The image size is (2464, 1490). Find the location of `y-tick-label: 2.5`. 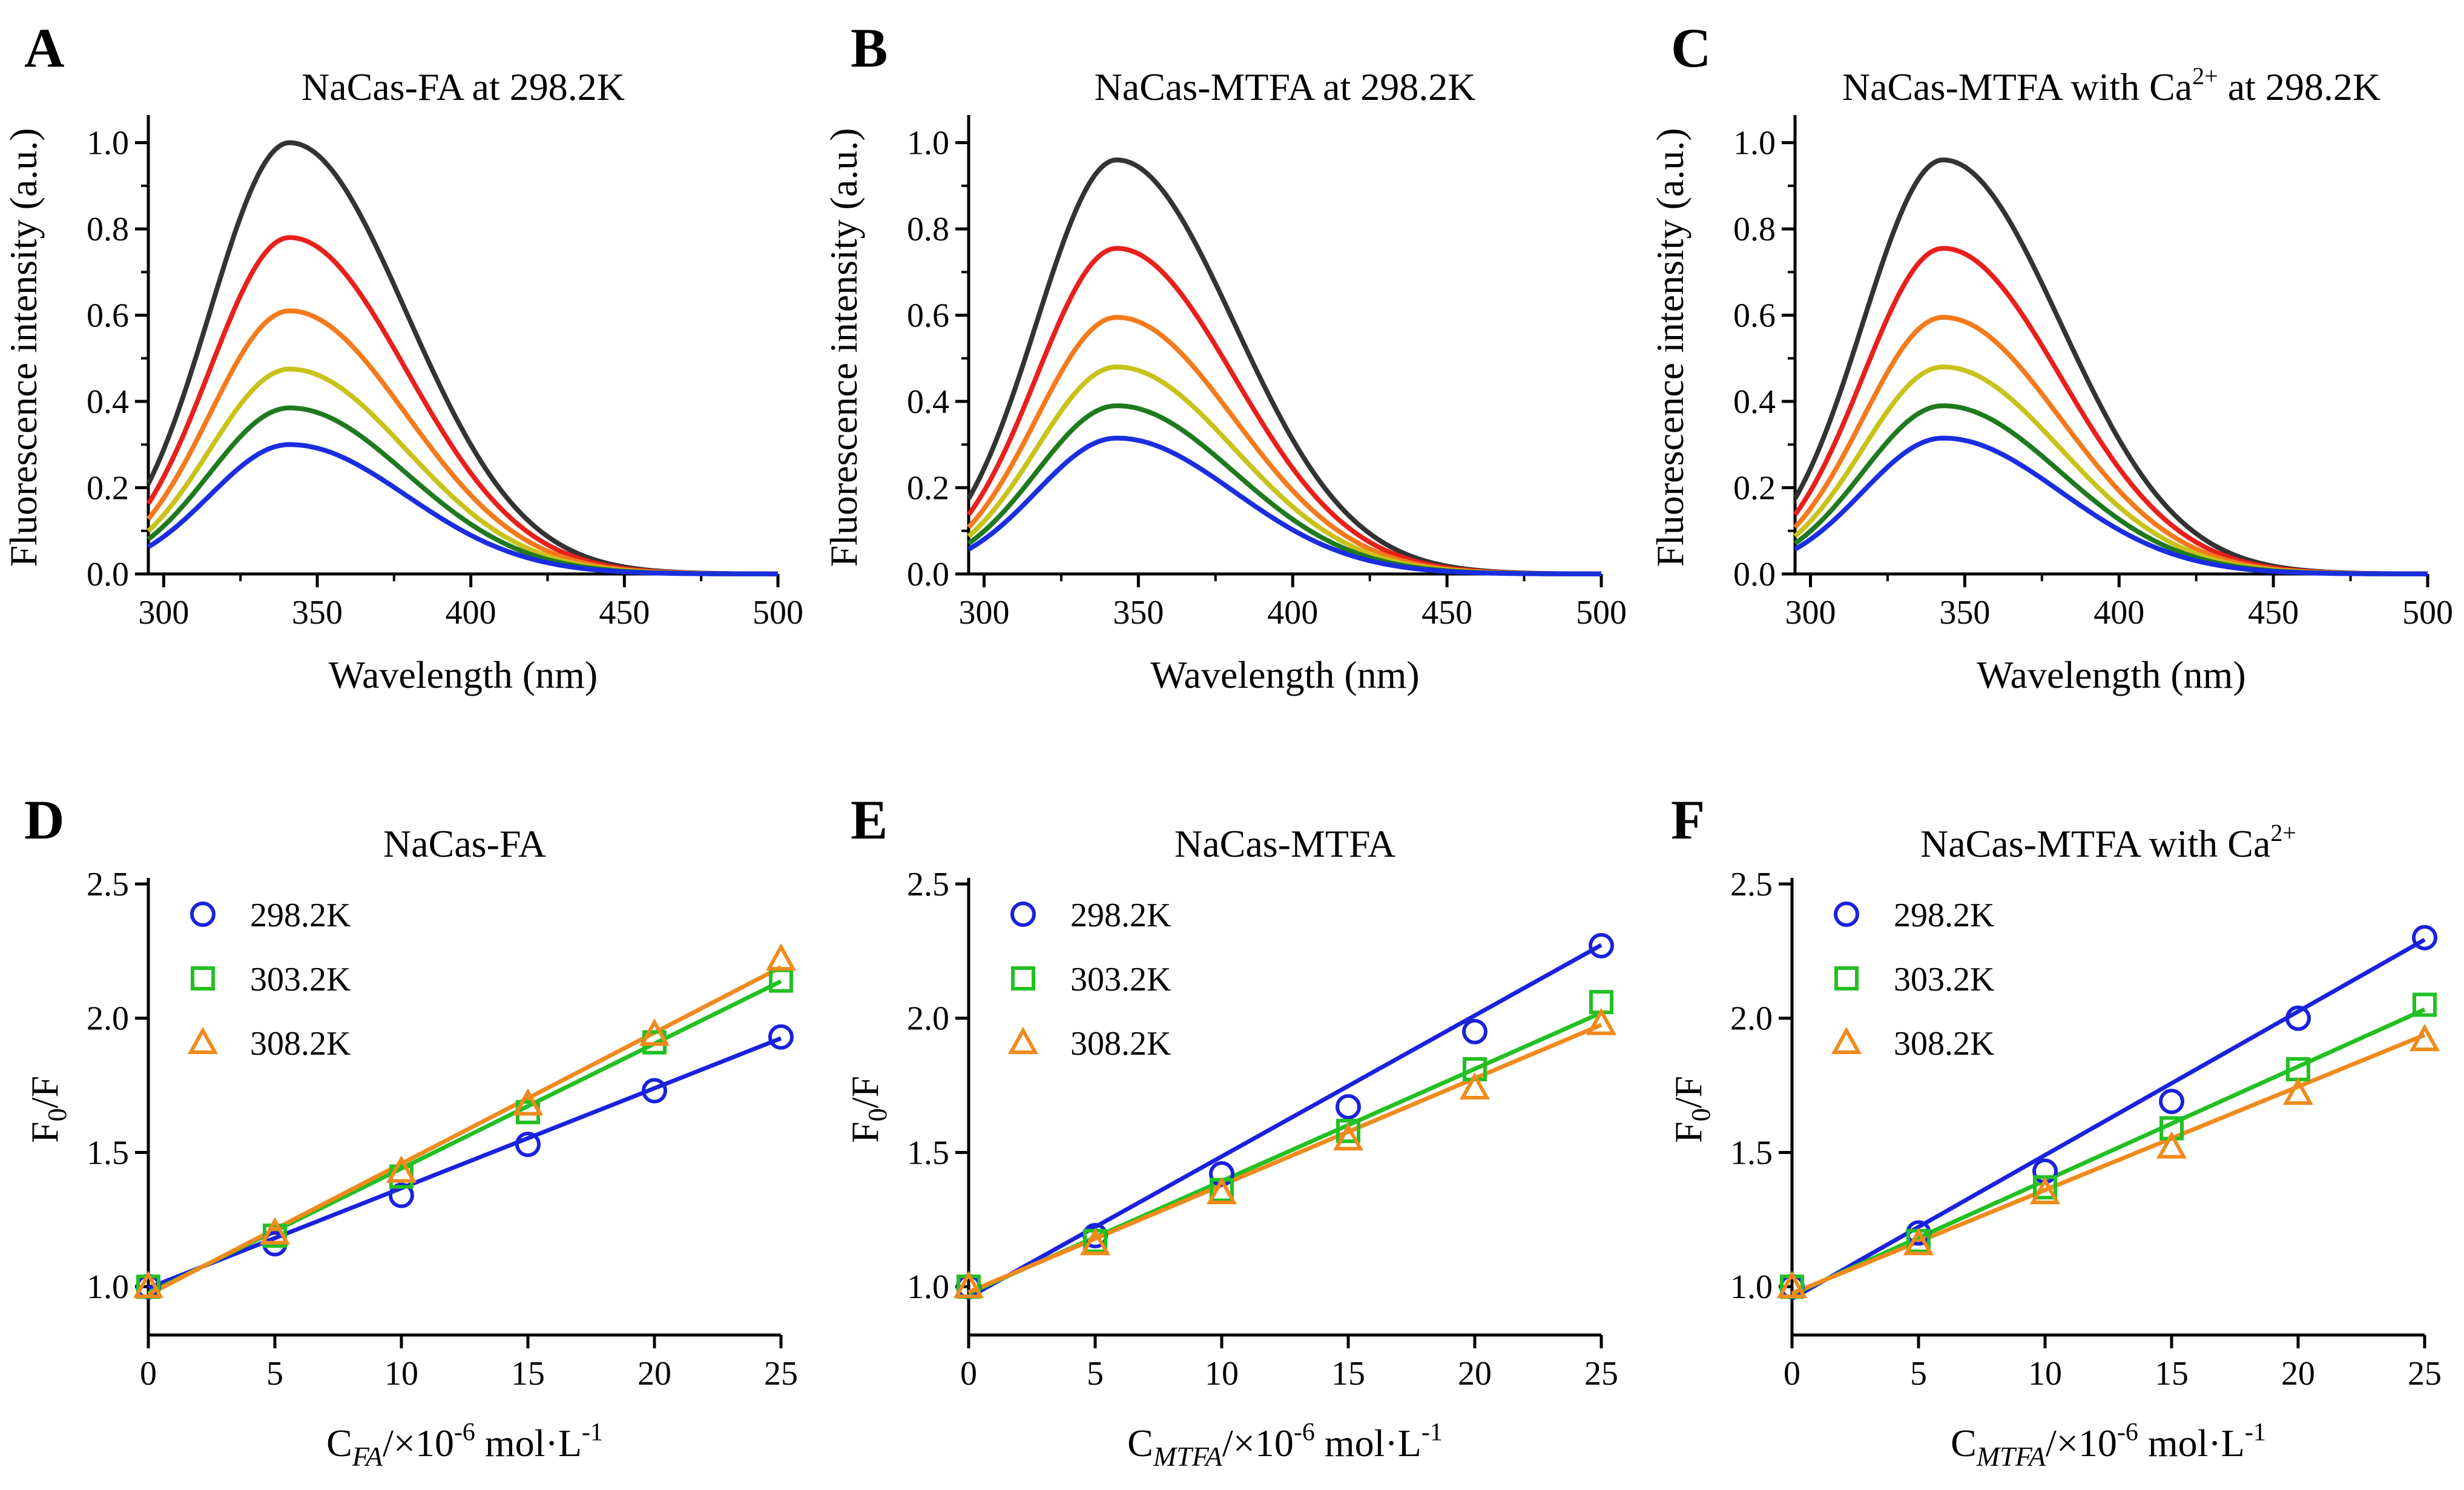

y-tick-label: 2.5 is located at coordinates (1751, 884).